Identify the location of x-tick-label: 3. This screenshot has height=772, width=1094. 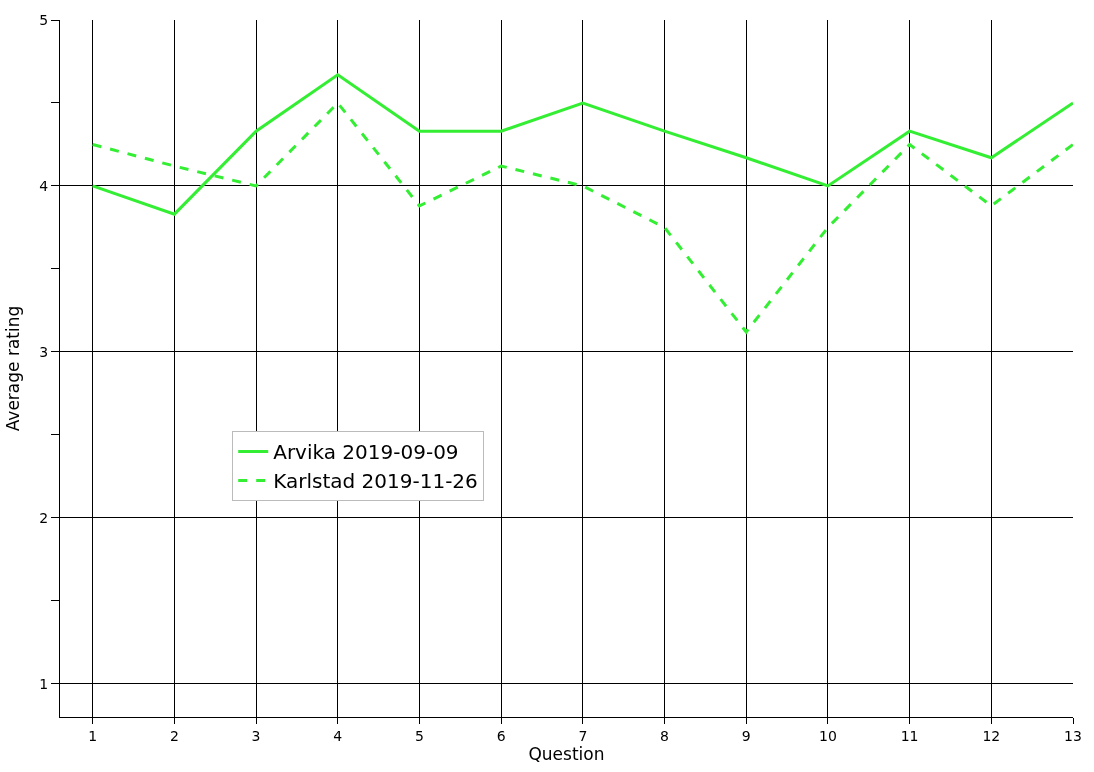
(256, 735).